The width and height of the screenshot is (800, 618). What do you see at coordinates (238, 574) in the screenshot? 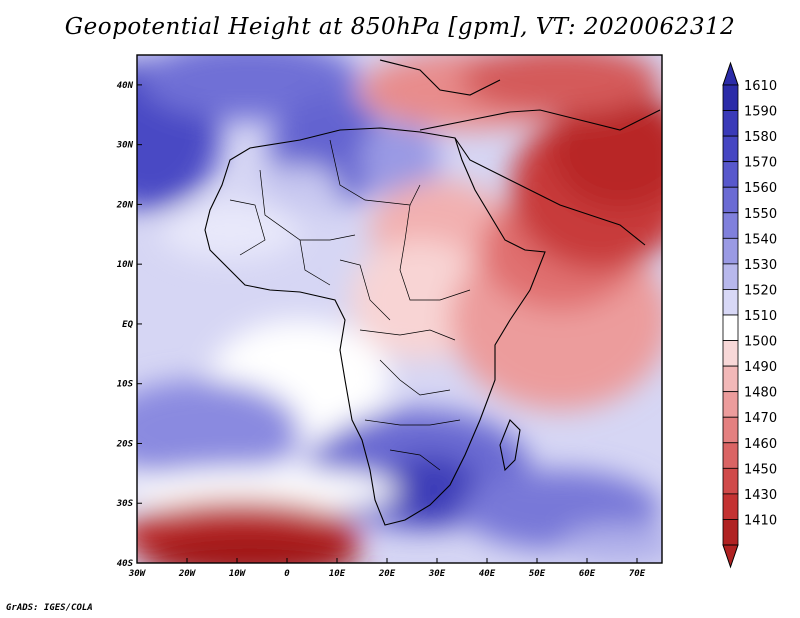
I see `lon-label: 10W` at bounding box center [238, 574].